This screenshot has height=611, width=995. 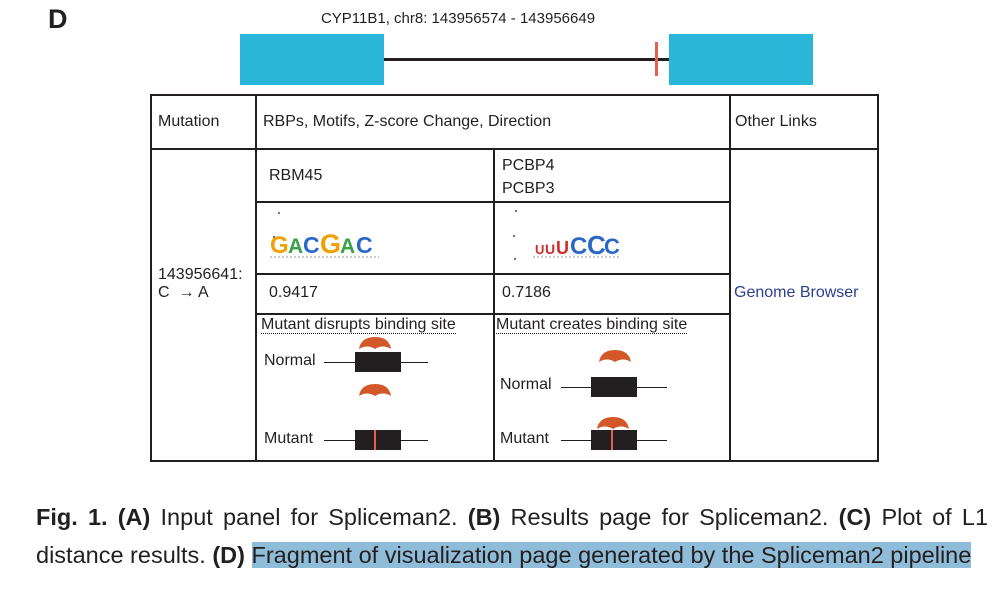 I want to click on motif-row: G A C G A C U U U C C, so click(x=514, y=238).